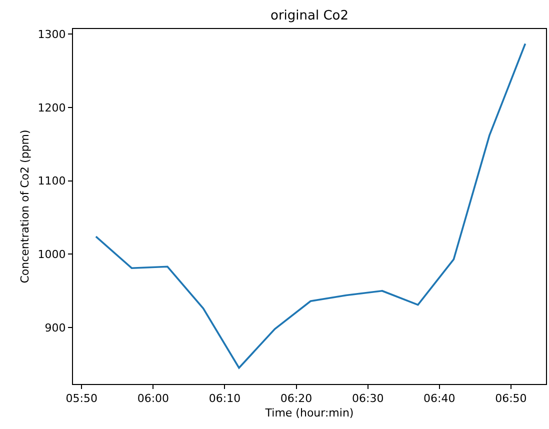 This screenshot has width=549, height=429. Describe the element at coordinates (224, 399) in the screenshot. I see `x-tick-label: 06:10` at that location.